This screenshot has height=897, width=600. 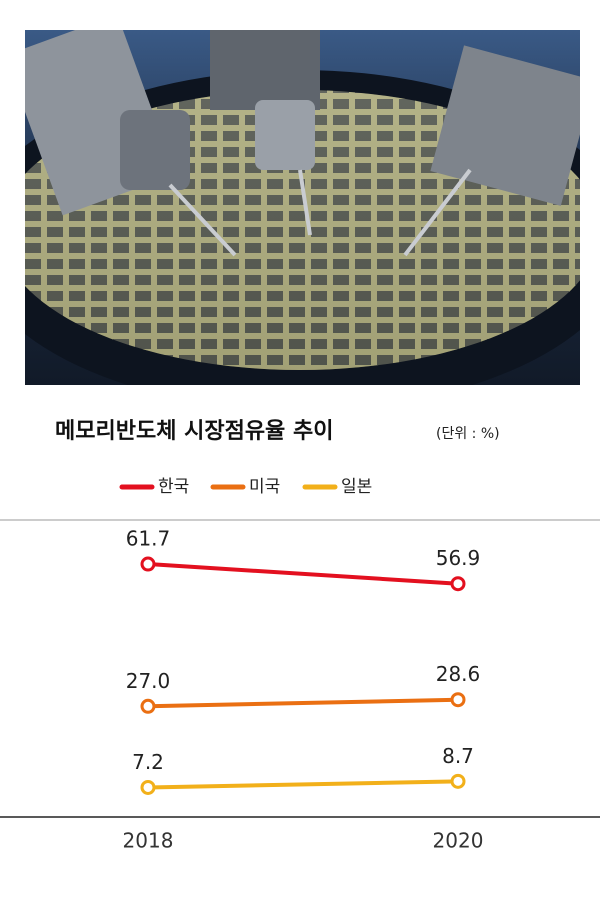 What do you see at coordinates (356, 487) in the screenshot?
I see `legend-label: 일본` at bounding box center [356, 487].